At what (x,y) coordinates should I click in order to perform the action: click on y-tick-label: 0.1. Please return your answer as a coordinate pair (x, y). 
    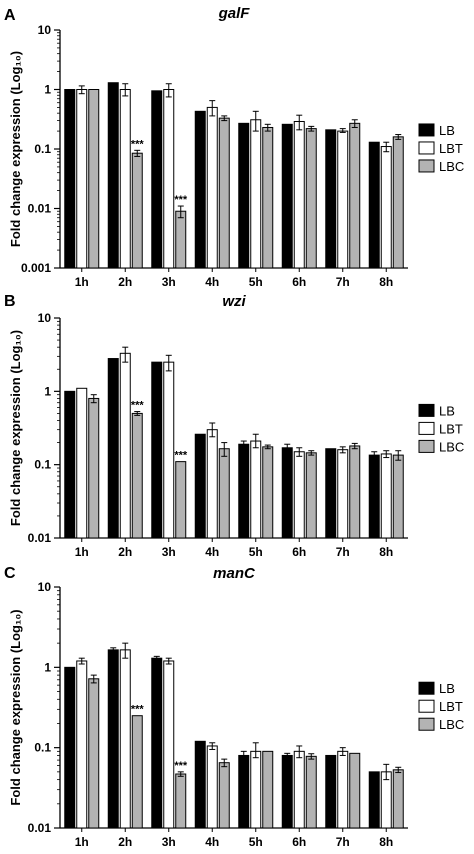
    Looking at the image, I should click on (42, 748).